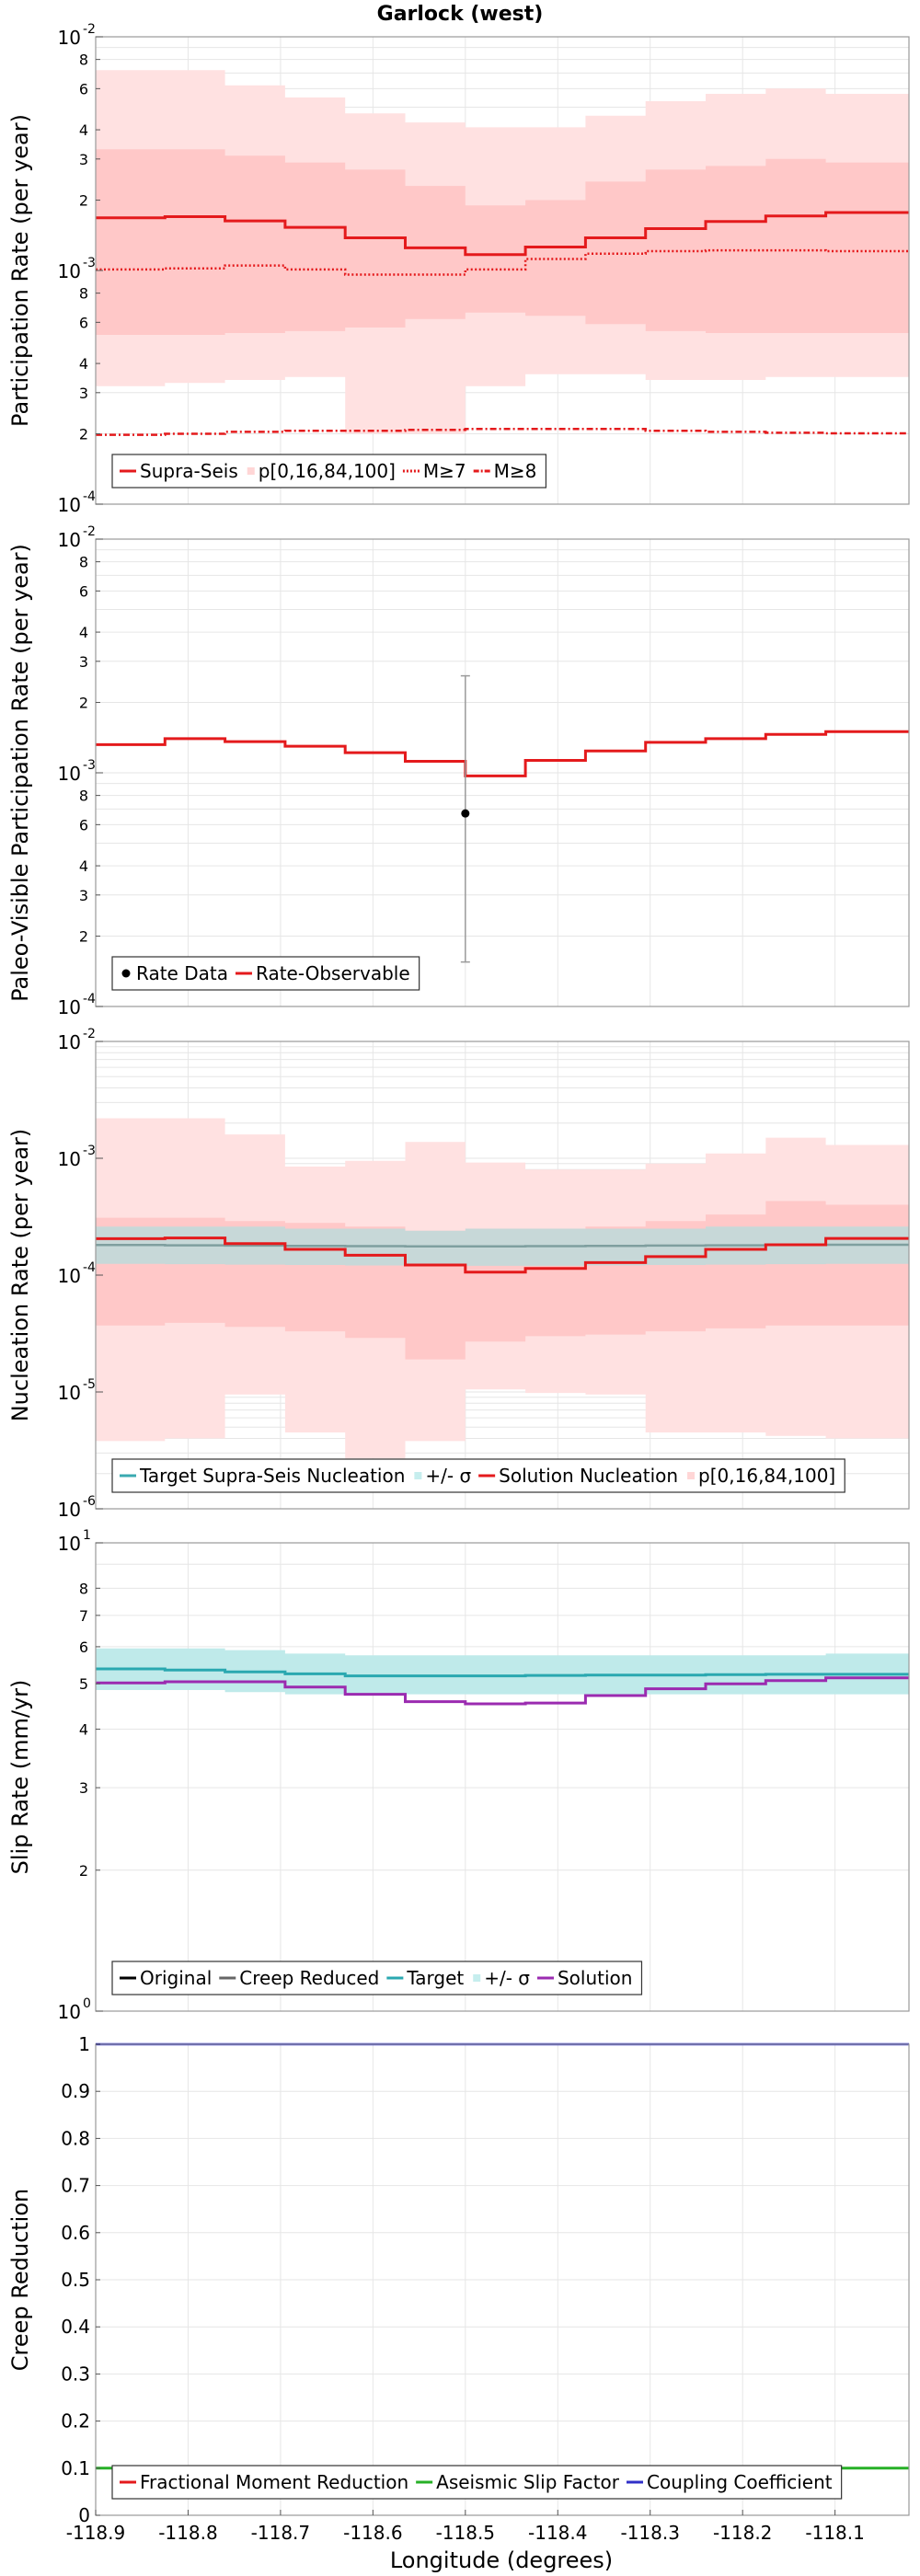 The width and height of the screenshot is (920, 2576). I want to click on legend-label: Target Supra-Seis Nucleation, so click(272, 1476).